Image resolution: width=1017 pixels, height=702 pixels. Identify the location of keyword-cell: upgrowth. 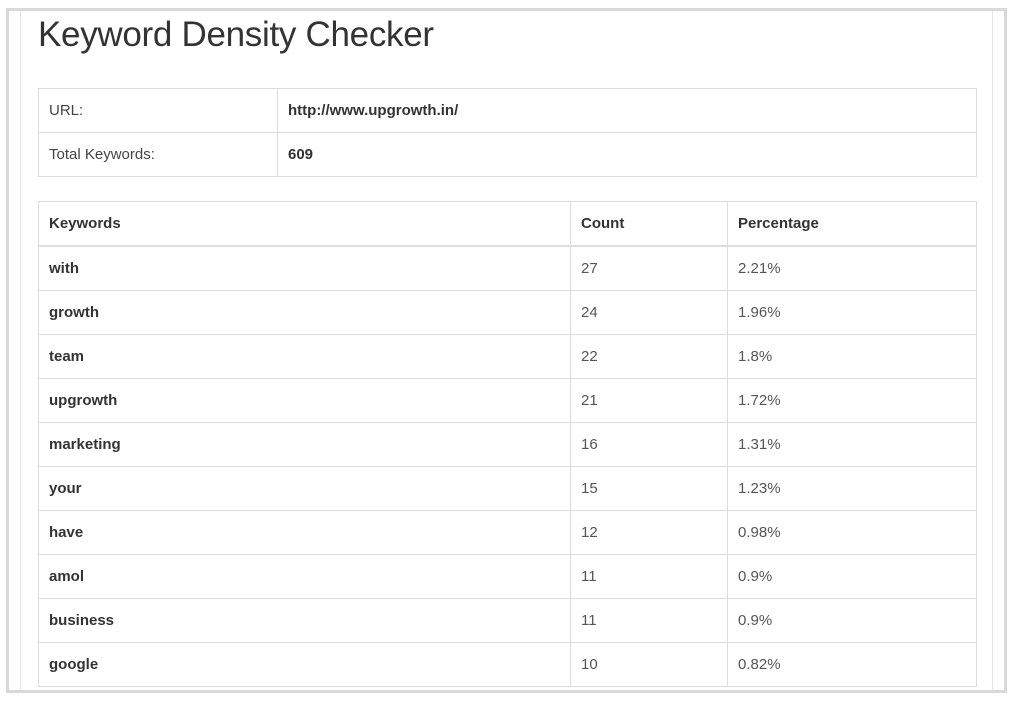
(304, 400).